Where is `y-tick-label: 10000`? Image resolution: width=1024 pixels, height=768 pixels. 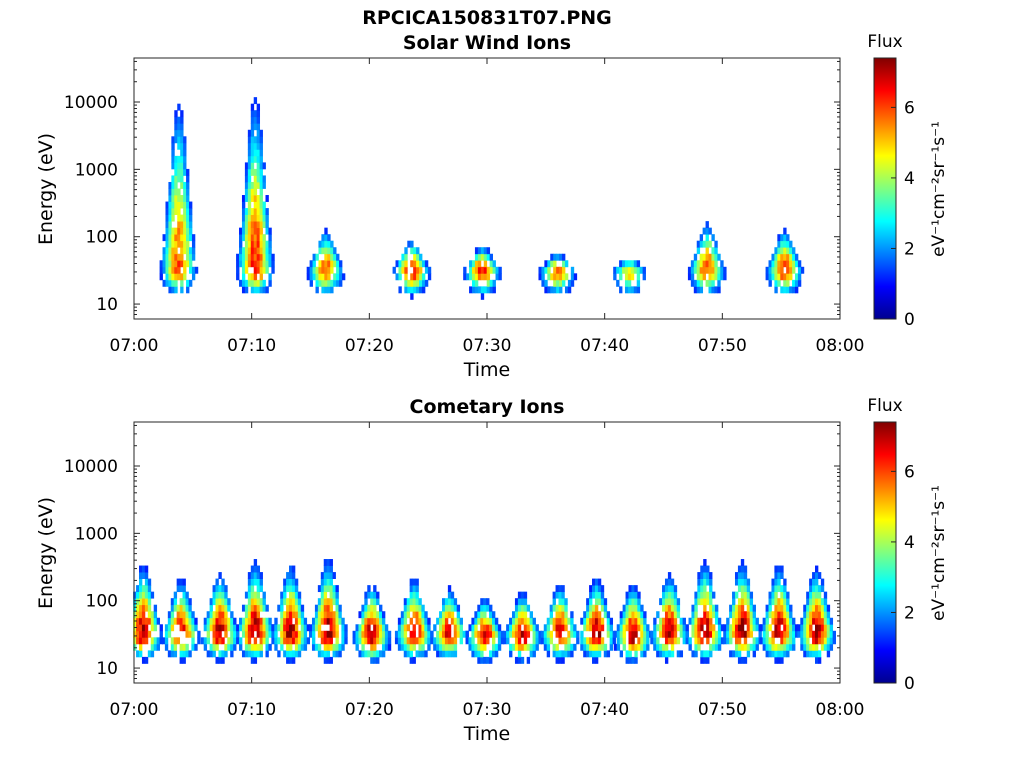
y-tick-label: 10000 is located at coordinates (91, 103).